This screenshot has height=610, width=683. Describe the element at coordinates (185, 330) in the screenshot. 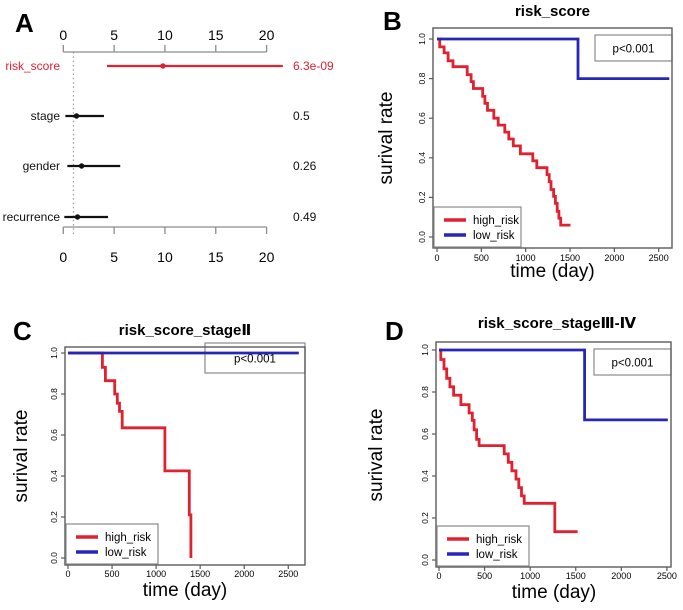

I see `chart-title-c: risk_score_stageⅡ` at that location.